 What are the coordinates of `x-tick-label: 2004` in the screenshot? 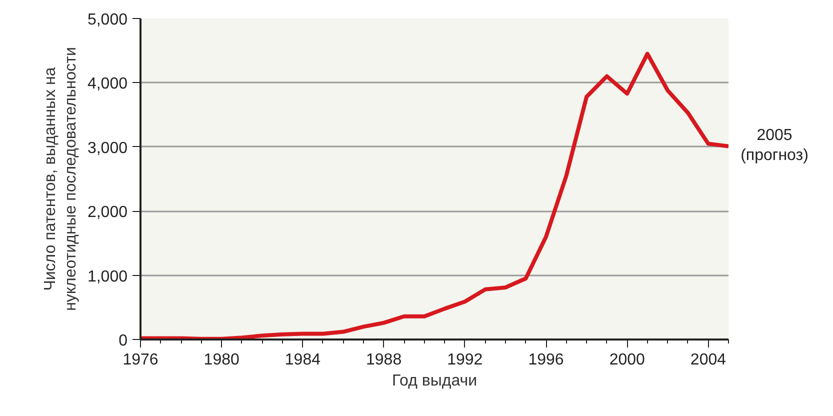 It's located at (708, 360).